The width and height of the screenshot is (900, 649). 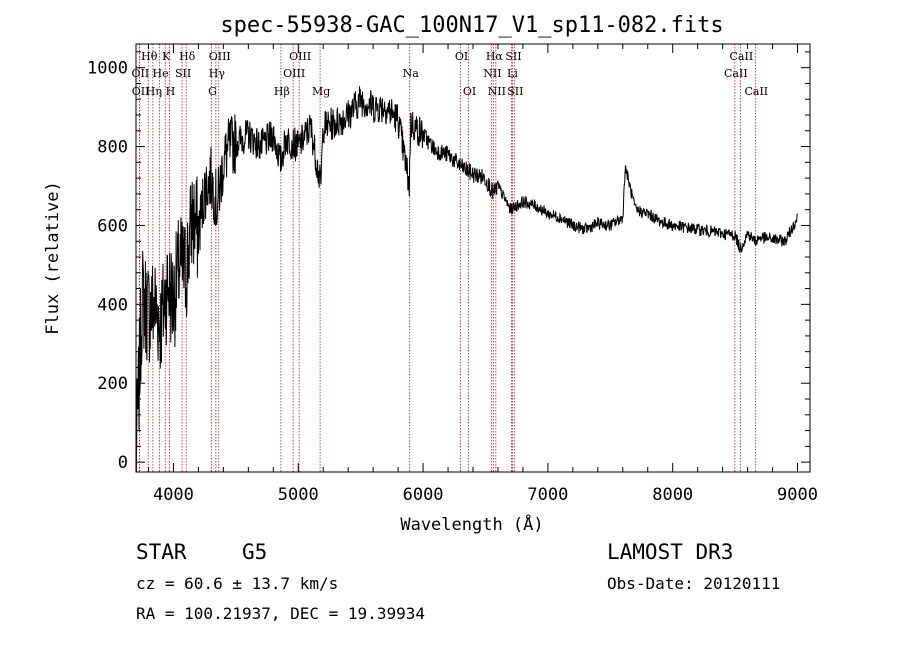 I want to click on chart-title: spec-55938-GAC_100N17_V1_sp11-082.fits, so click(x=471, y=25).